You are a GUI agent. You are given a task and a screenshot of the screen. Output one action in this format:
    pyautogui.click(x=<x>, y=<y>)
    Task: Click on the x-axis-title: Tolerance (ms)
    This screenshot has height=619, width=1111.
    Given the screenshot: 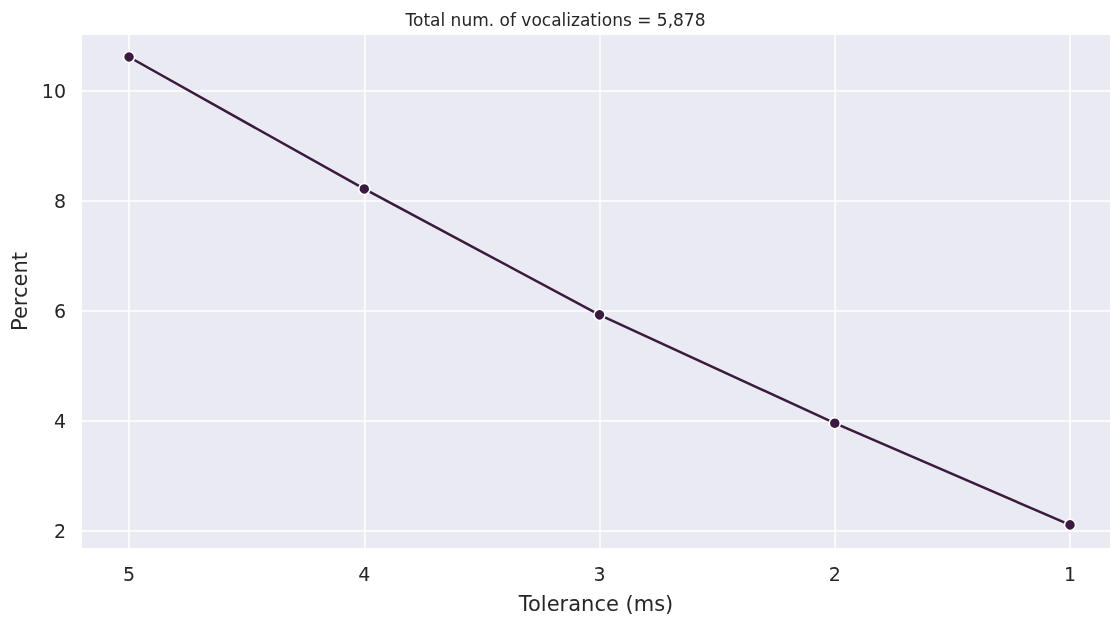 What is the action you would take?
    pyautogui.click(x=595, y=603)
    